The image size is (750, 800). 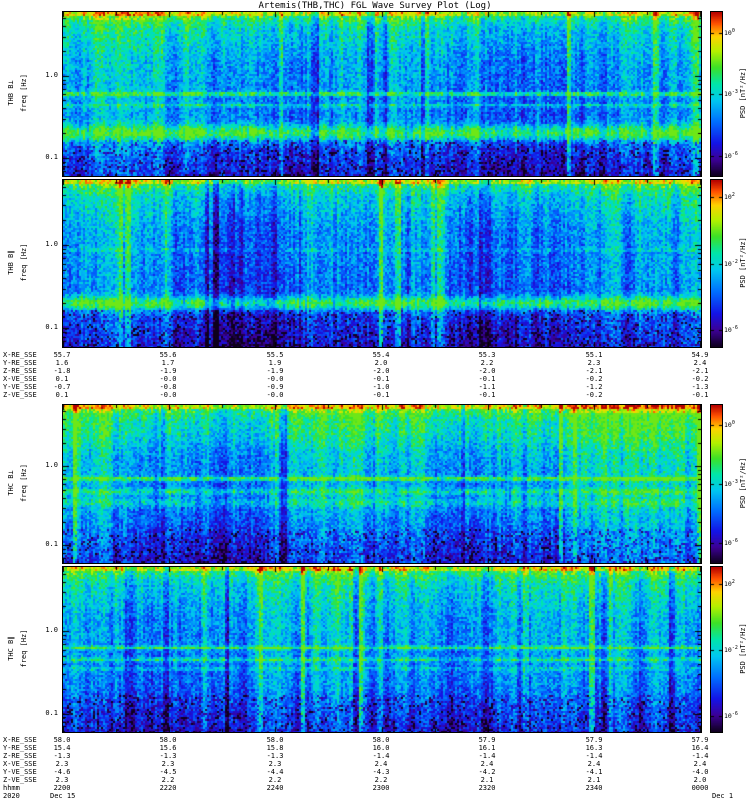 What do you see at coordinates (62, 748) in the screenshot?
I see `ephemeris-value: 15.4` at bounding box center [62, 748].